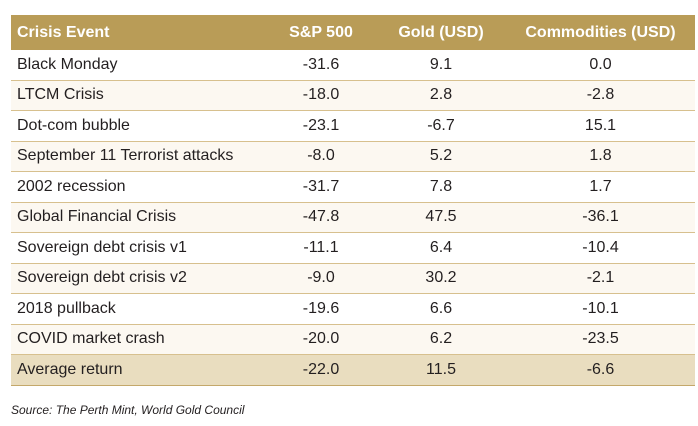 The image size is (698, 426). I want to click on cell-sp500: -31.7, so click(321, 187).